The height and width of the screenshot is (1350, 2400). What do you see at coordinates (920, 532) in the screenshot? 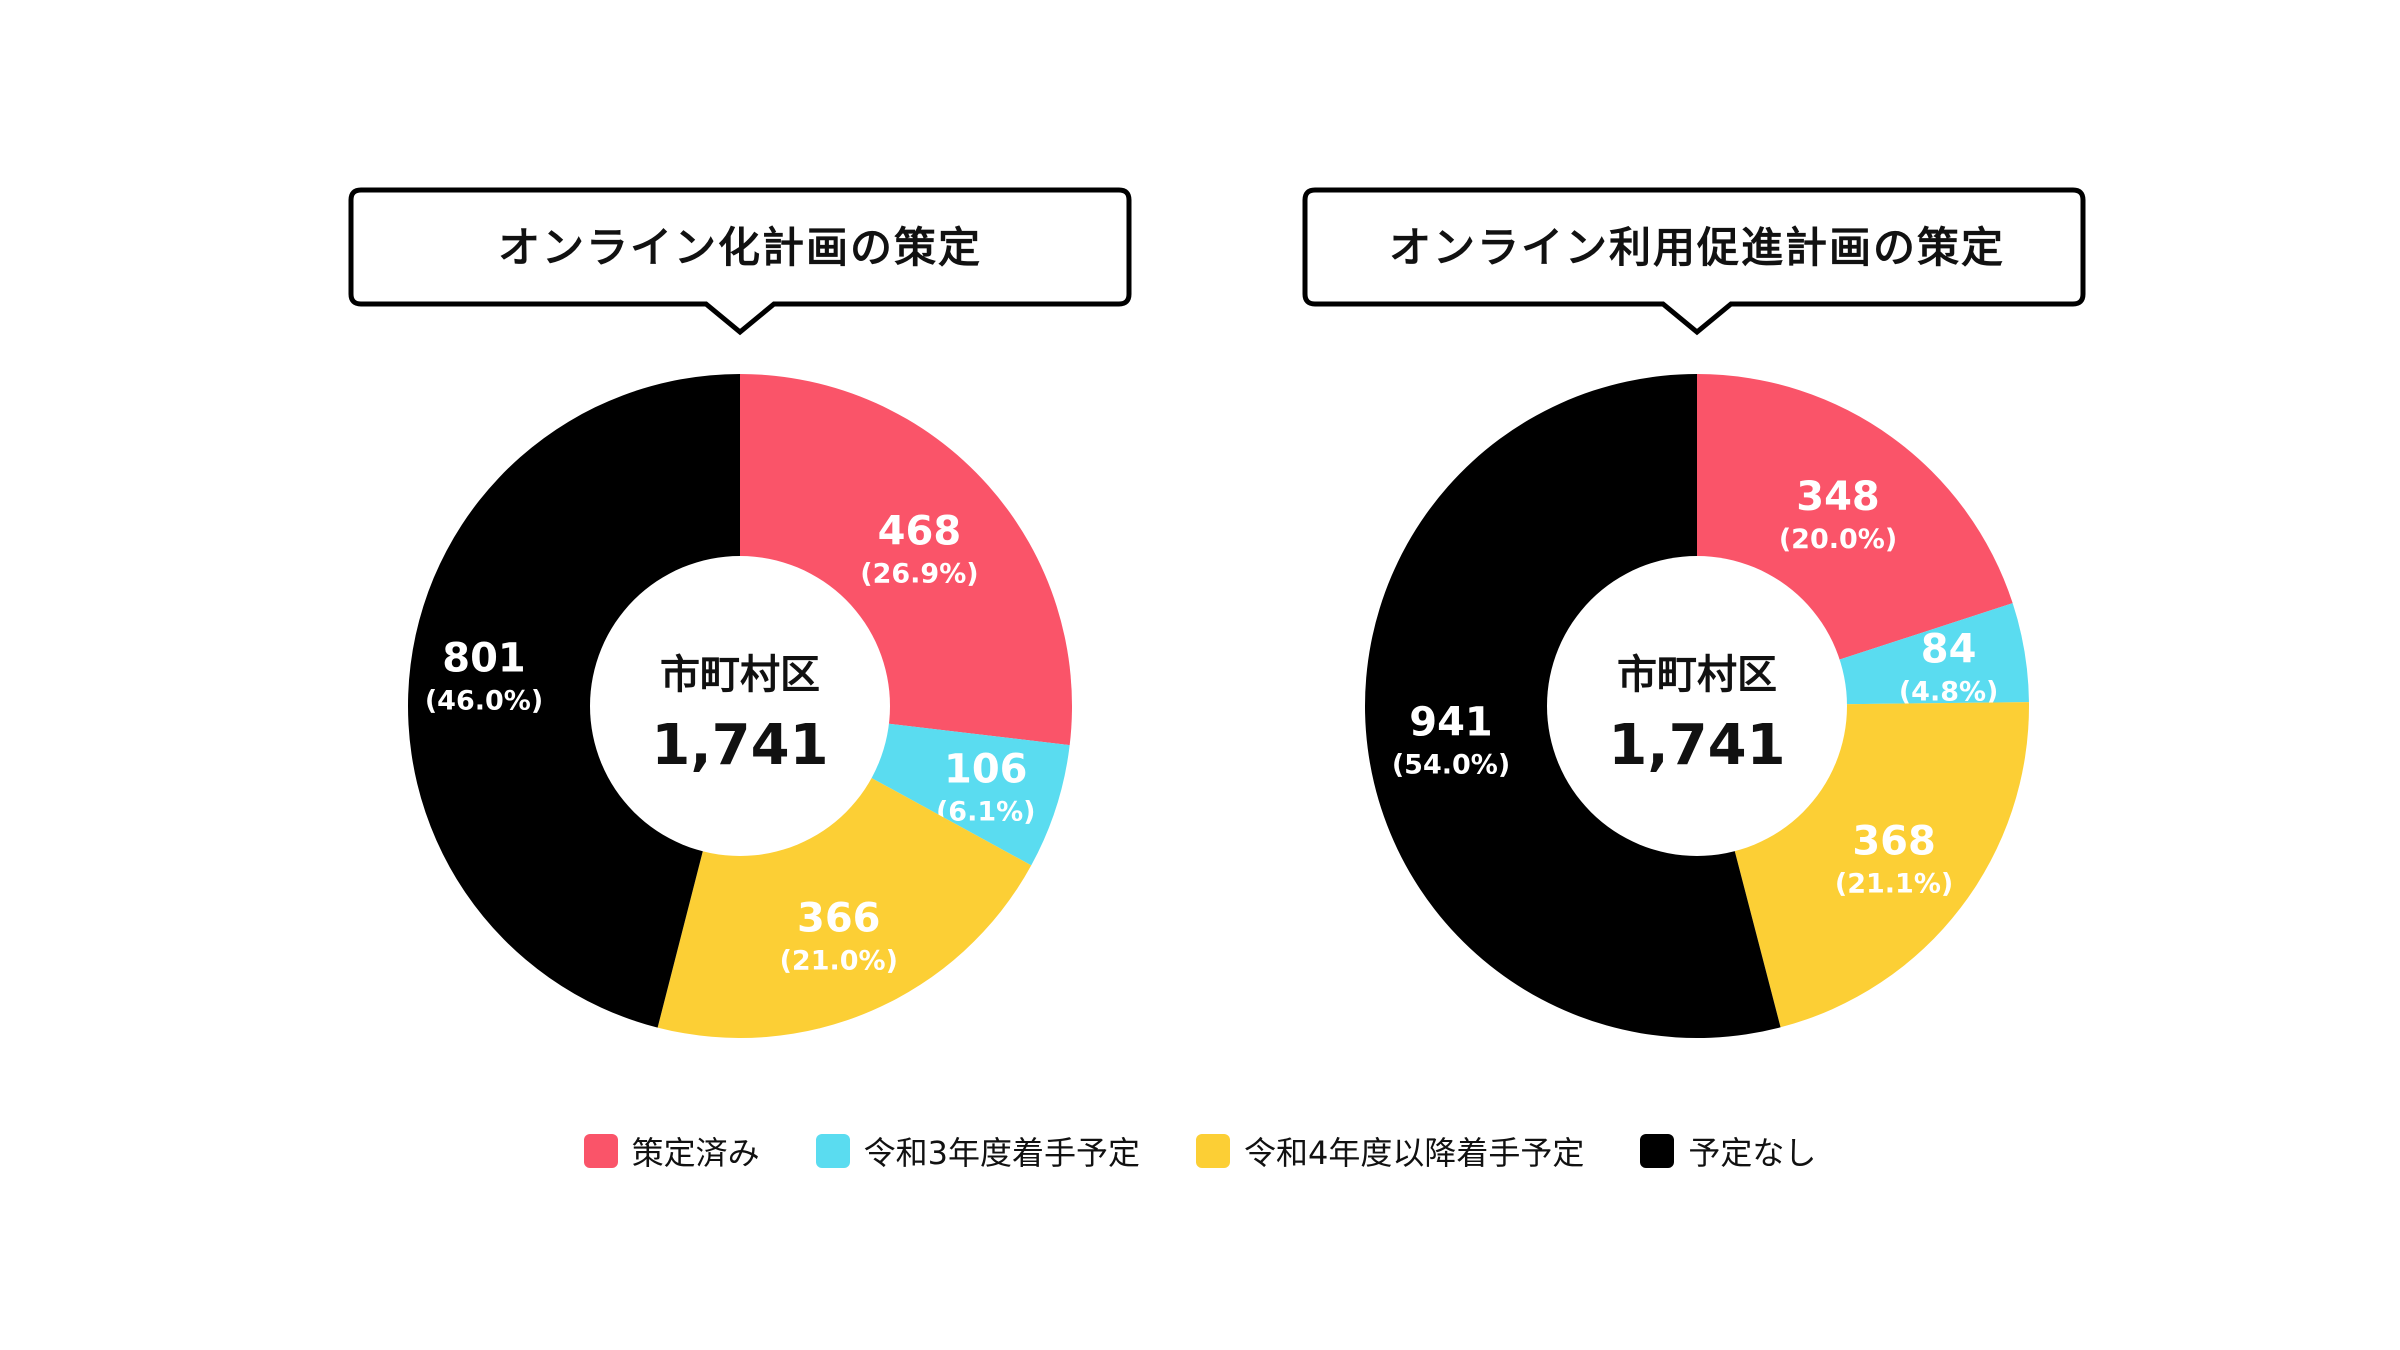
I see `slice-value-label-completed: 468` at bounding box center [920, 532].